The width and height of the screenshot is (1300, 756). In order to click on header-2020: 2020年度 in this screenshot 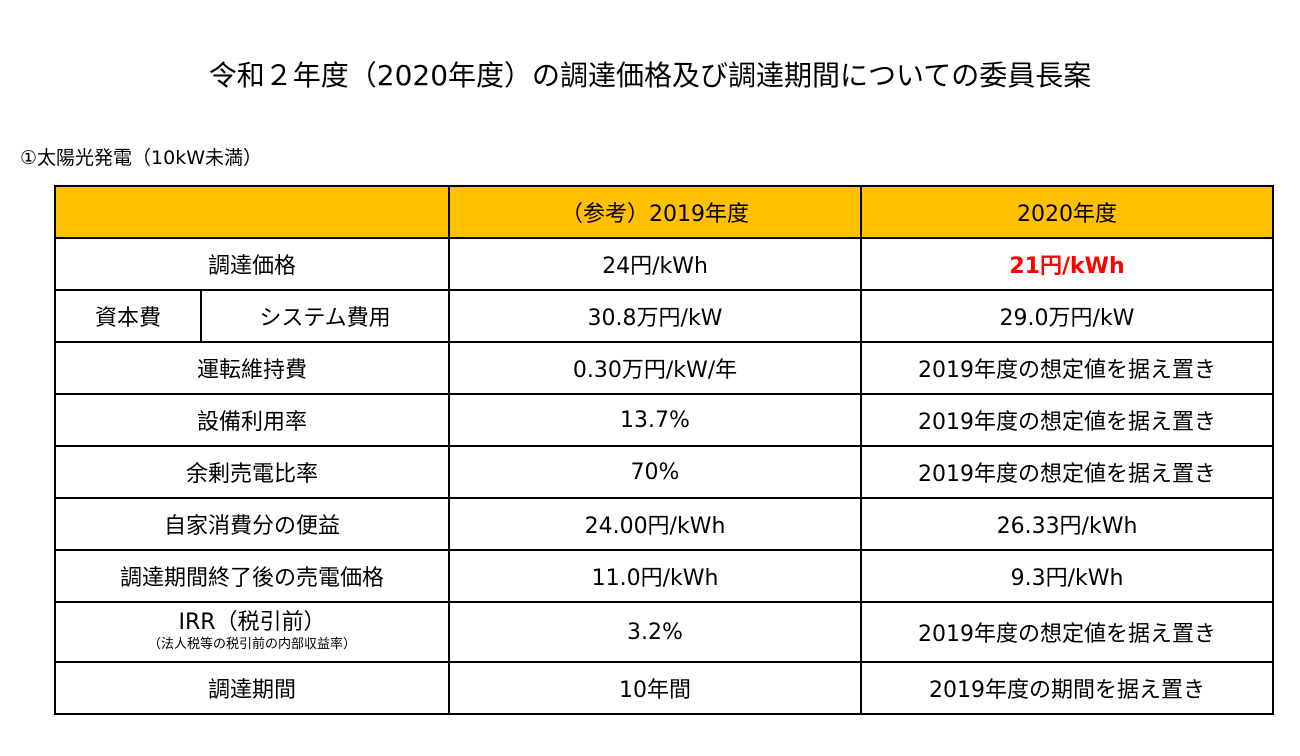, I will do `click(1067, 212)`.